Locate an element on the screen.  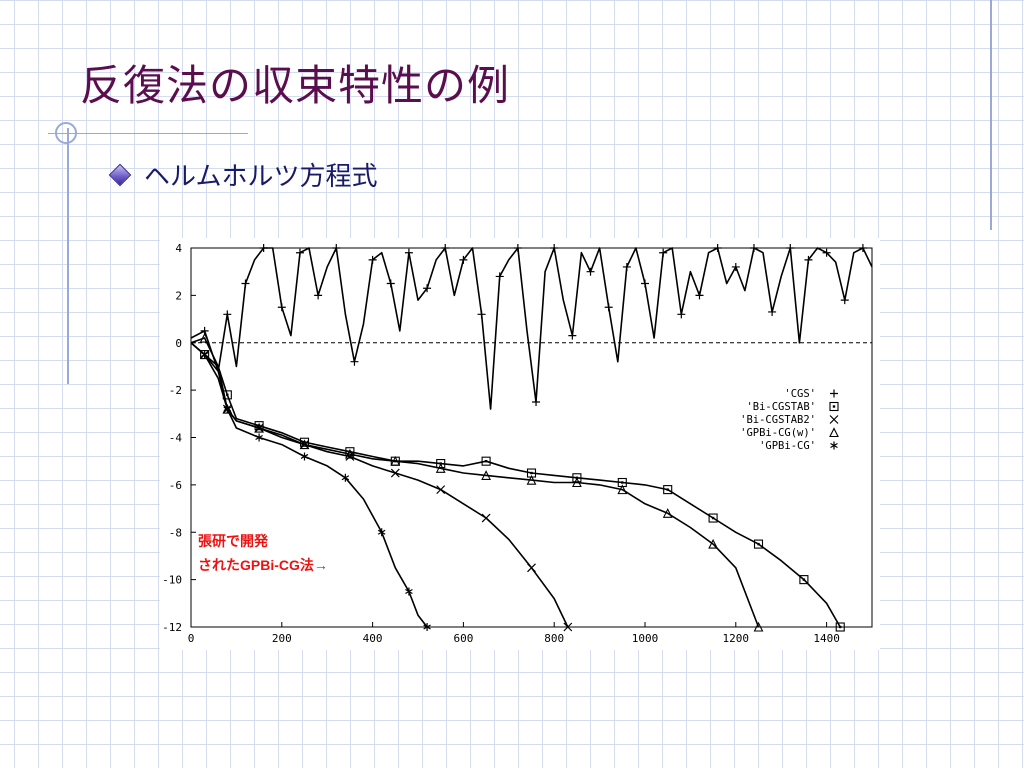
decor-title-circle is located at coordinates (66, 133).